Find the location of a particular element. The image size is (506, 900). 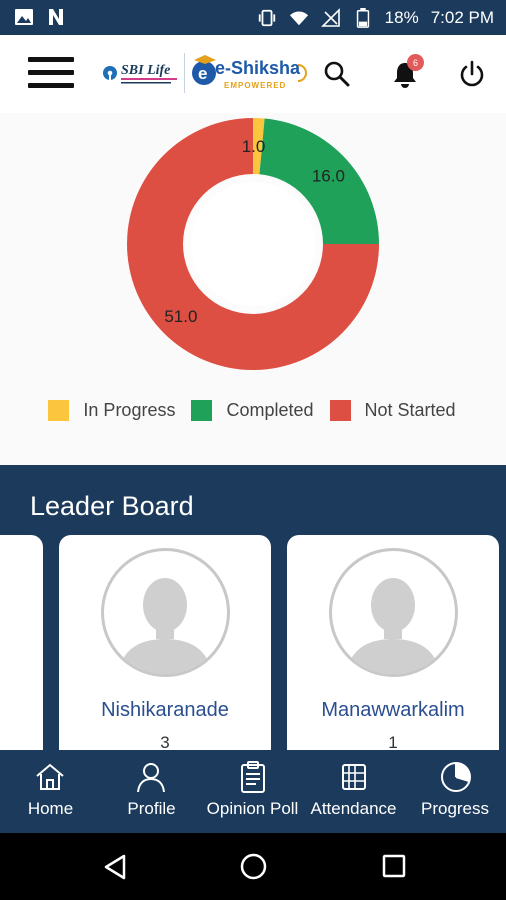

leader-card: Nishikaranade 3 is located at coordinates (165, 642).